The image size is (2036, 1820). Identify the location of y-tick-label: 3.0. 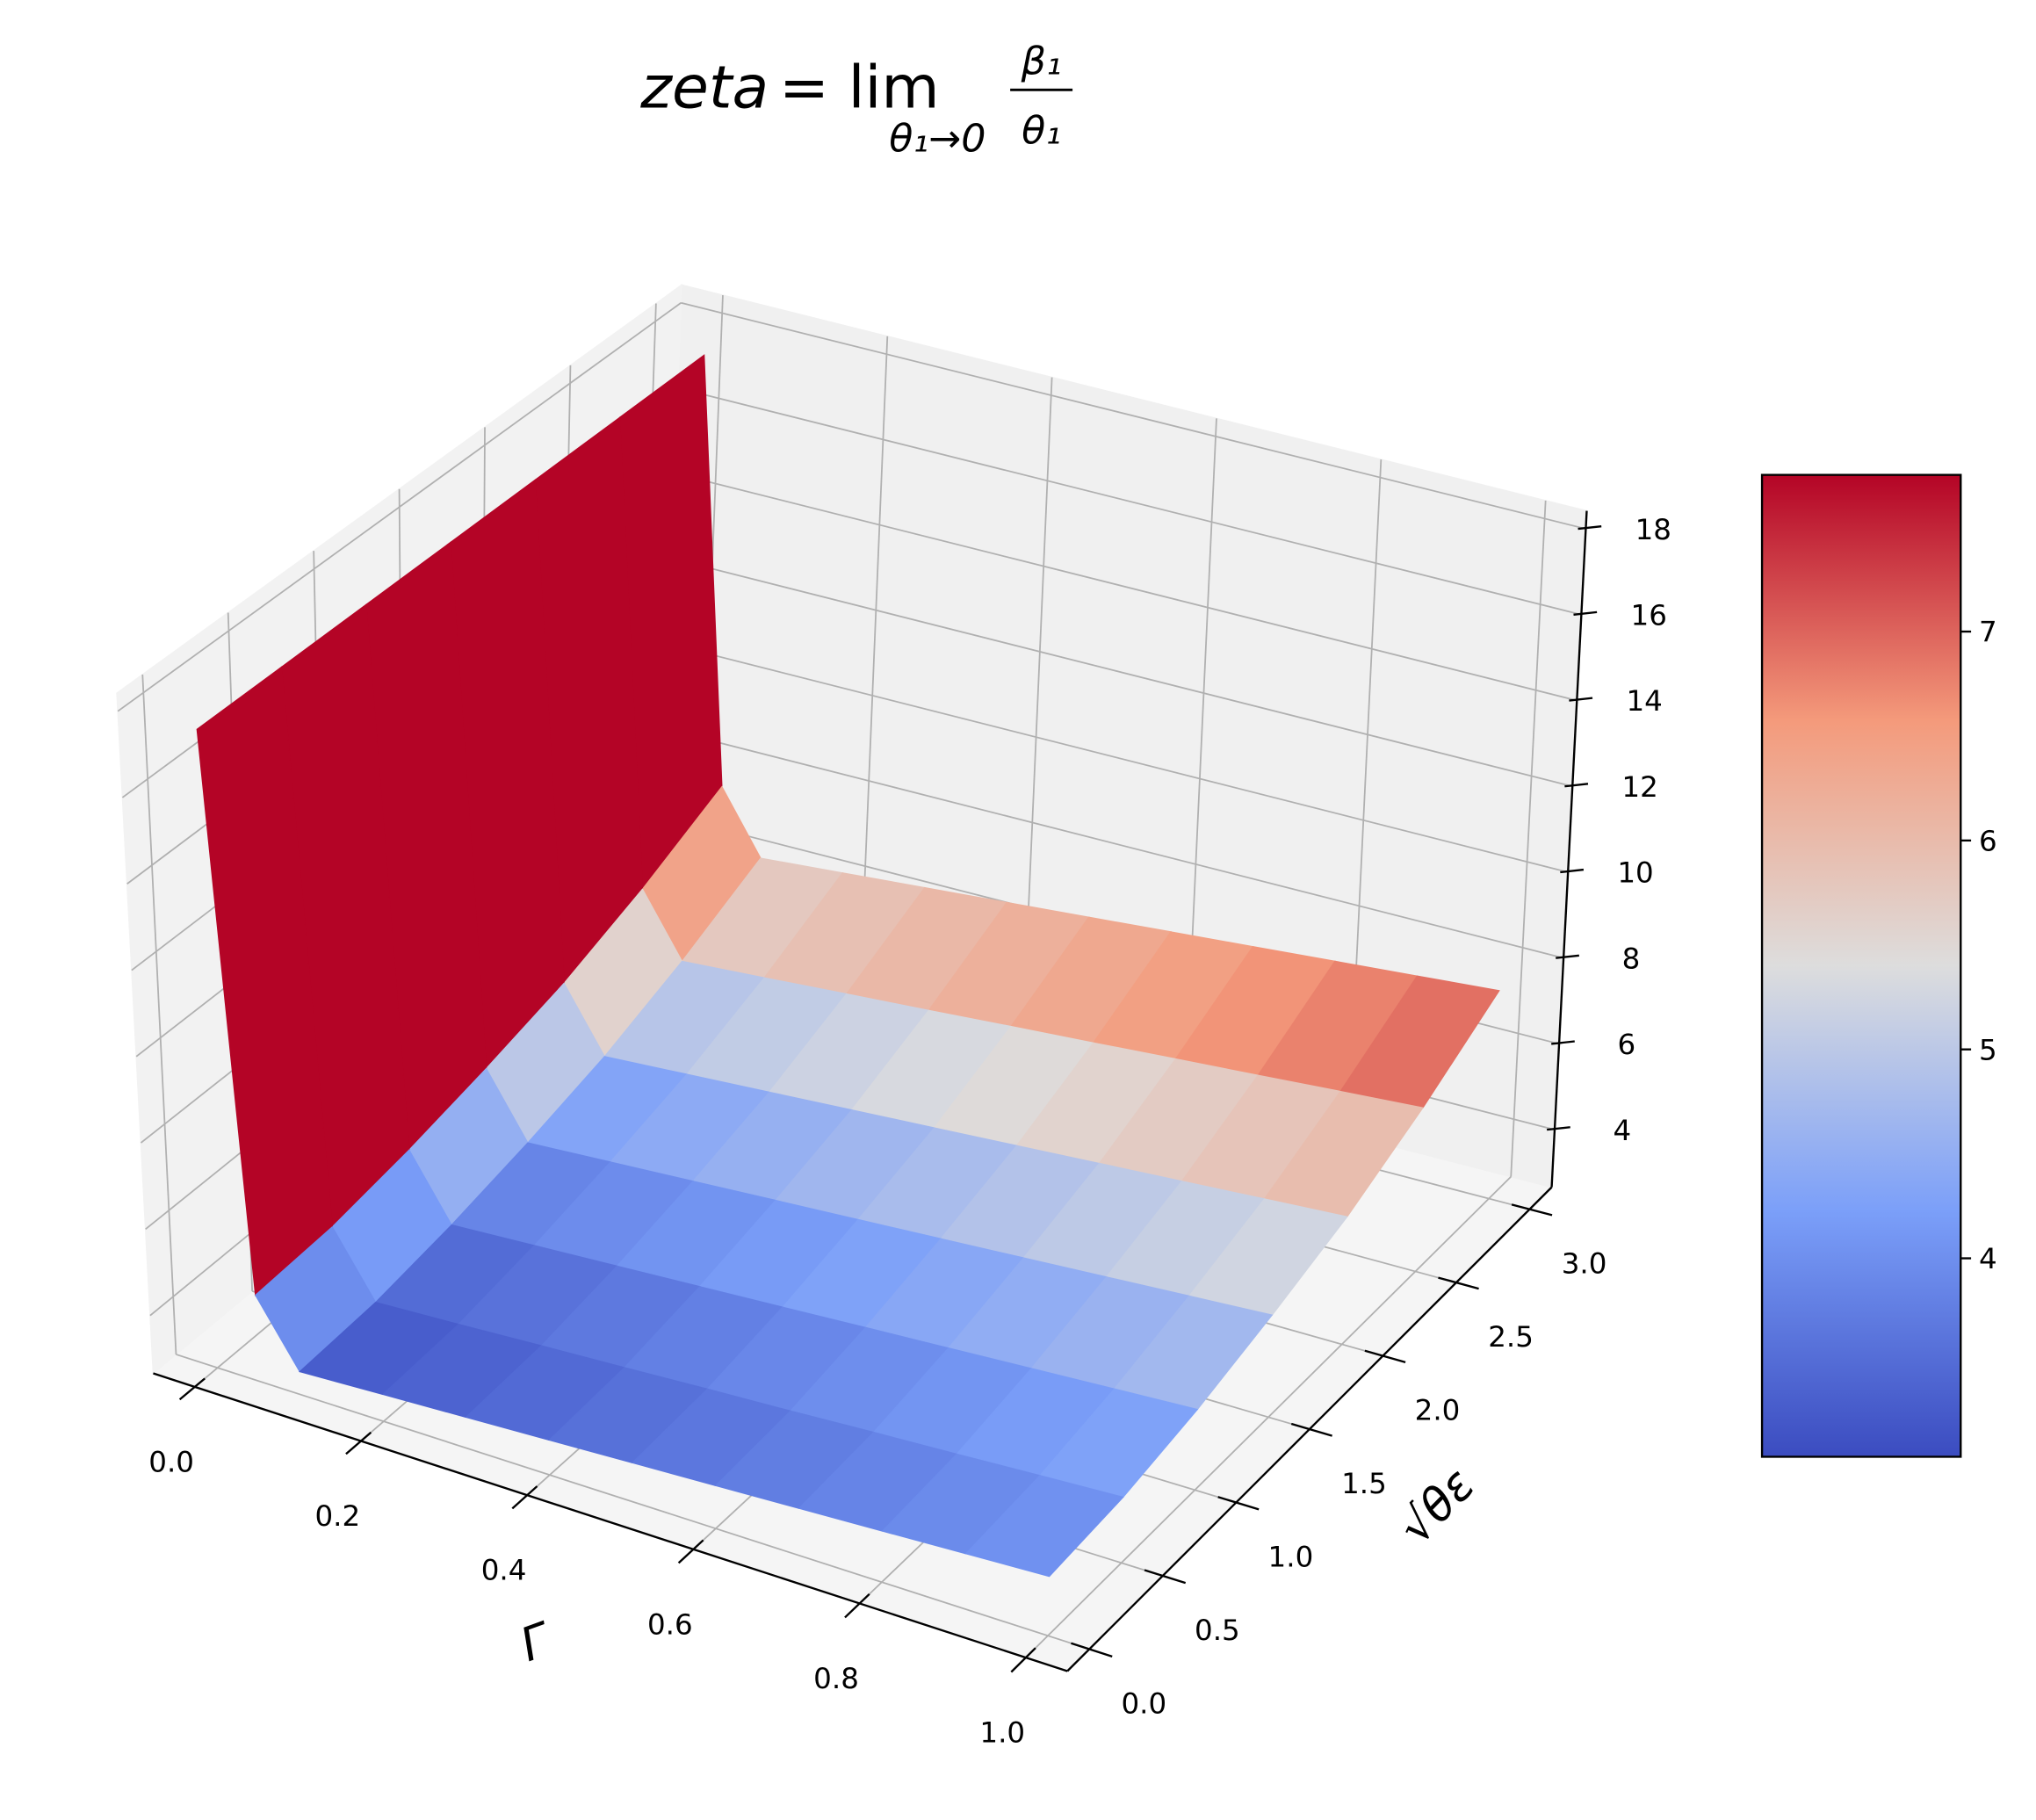
(1584, 1264).